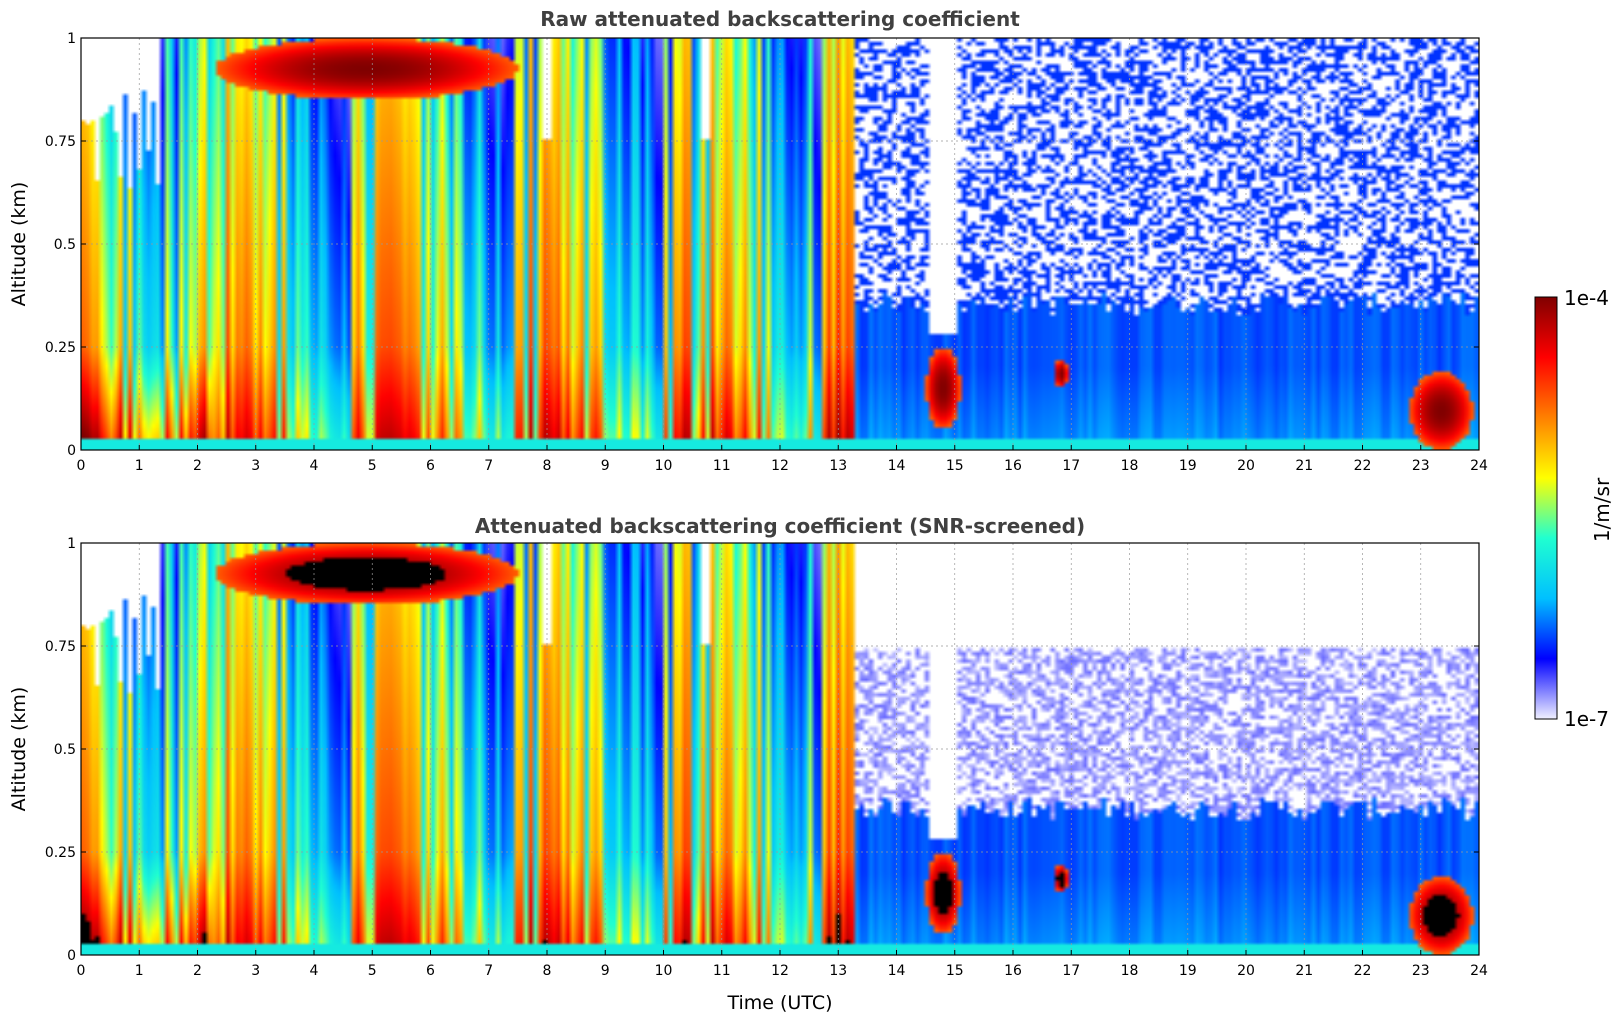 Image resolution: width=1621 pixels, height=1020 pixels. I want to click on panel1-xtick-label: 24, so click(1479, 466).